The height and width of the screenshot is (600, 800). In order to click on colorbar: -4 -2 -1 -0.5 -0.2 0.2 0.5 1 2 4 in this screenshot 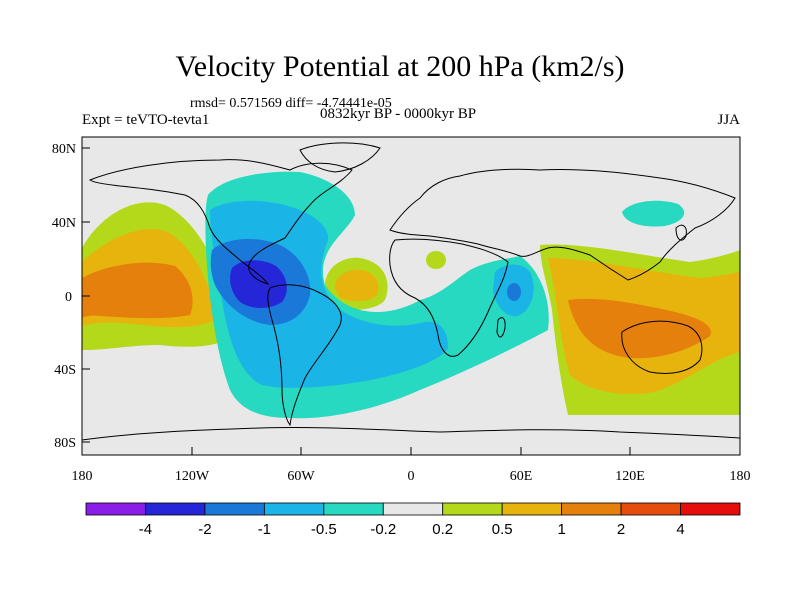, I will do `click(413, 520)`.